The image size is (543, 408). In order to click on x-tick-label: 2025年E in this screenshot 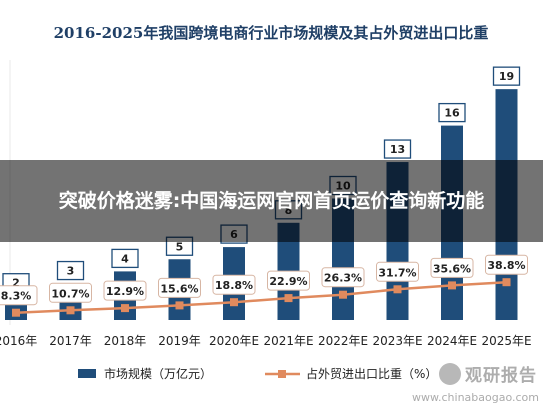, I will do `click(506, 341)`.